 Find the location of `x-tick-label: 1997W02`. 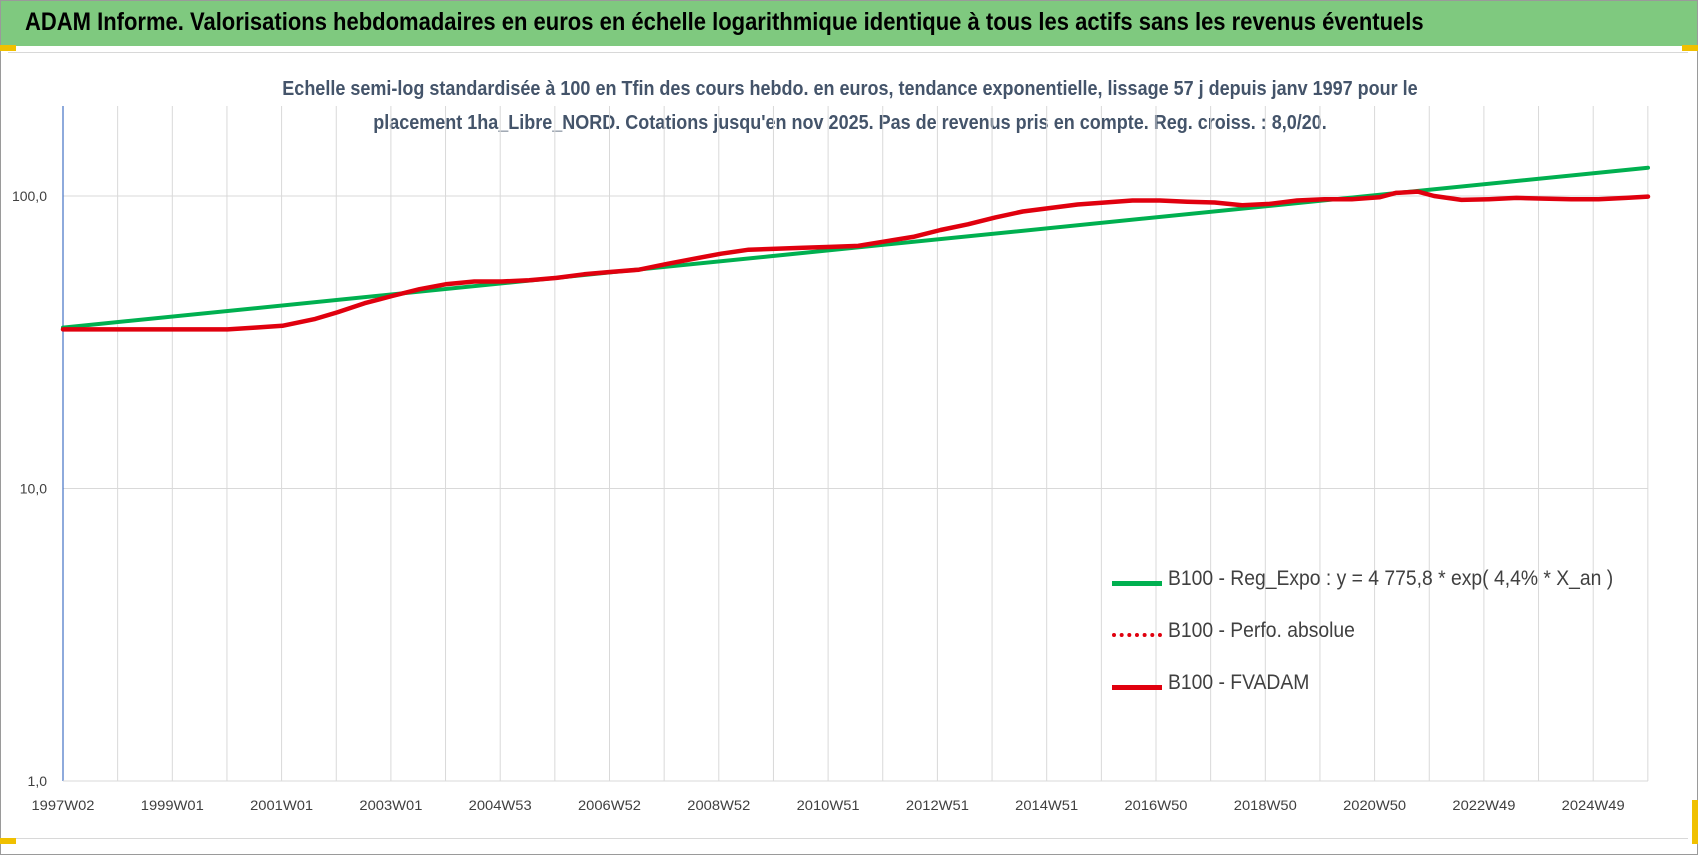

x-tick-label: 1997W02 is located at coordinates (63, 805).